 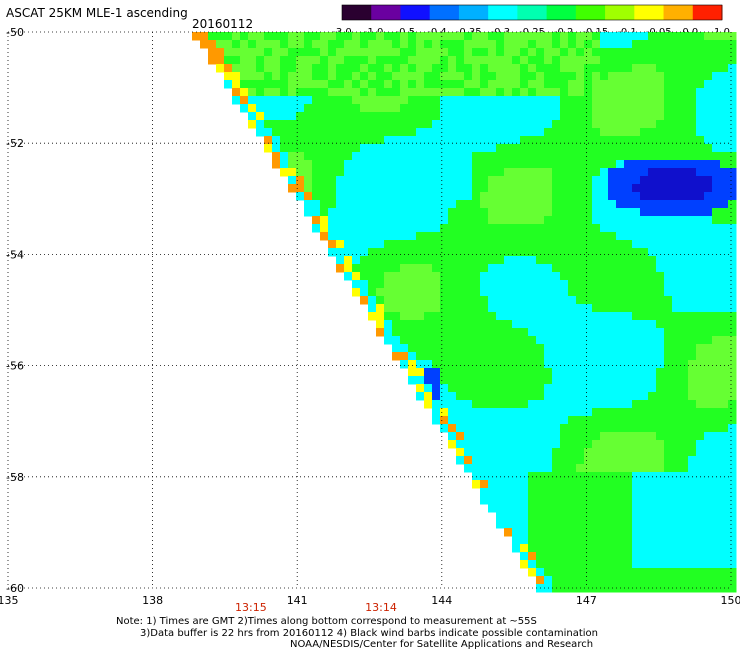 I want to click on colorbar-swatch, so click(x=503, y=12).